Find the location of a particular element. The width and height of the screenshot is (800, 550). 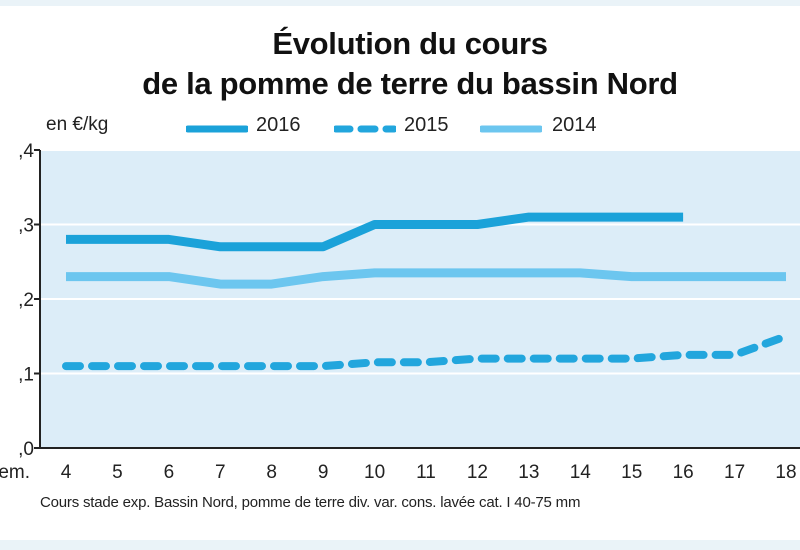

x-tick-label-8: 8 is located at coordinates (271, 472).